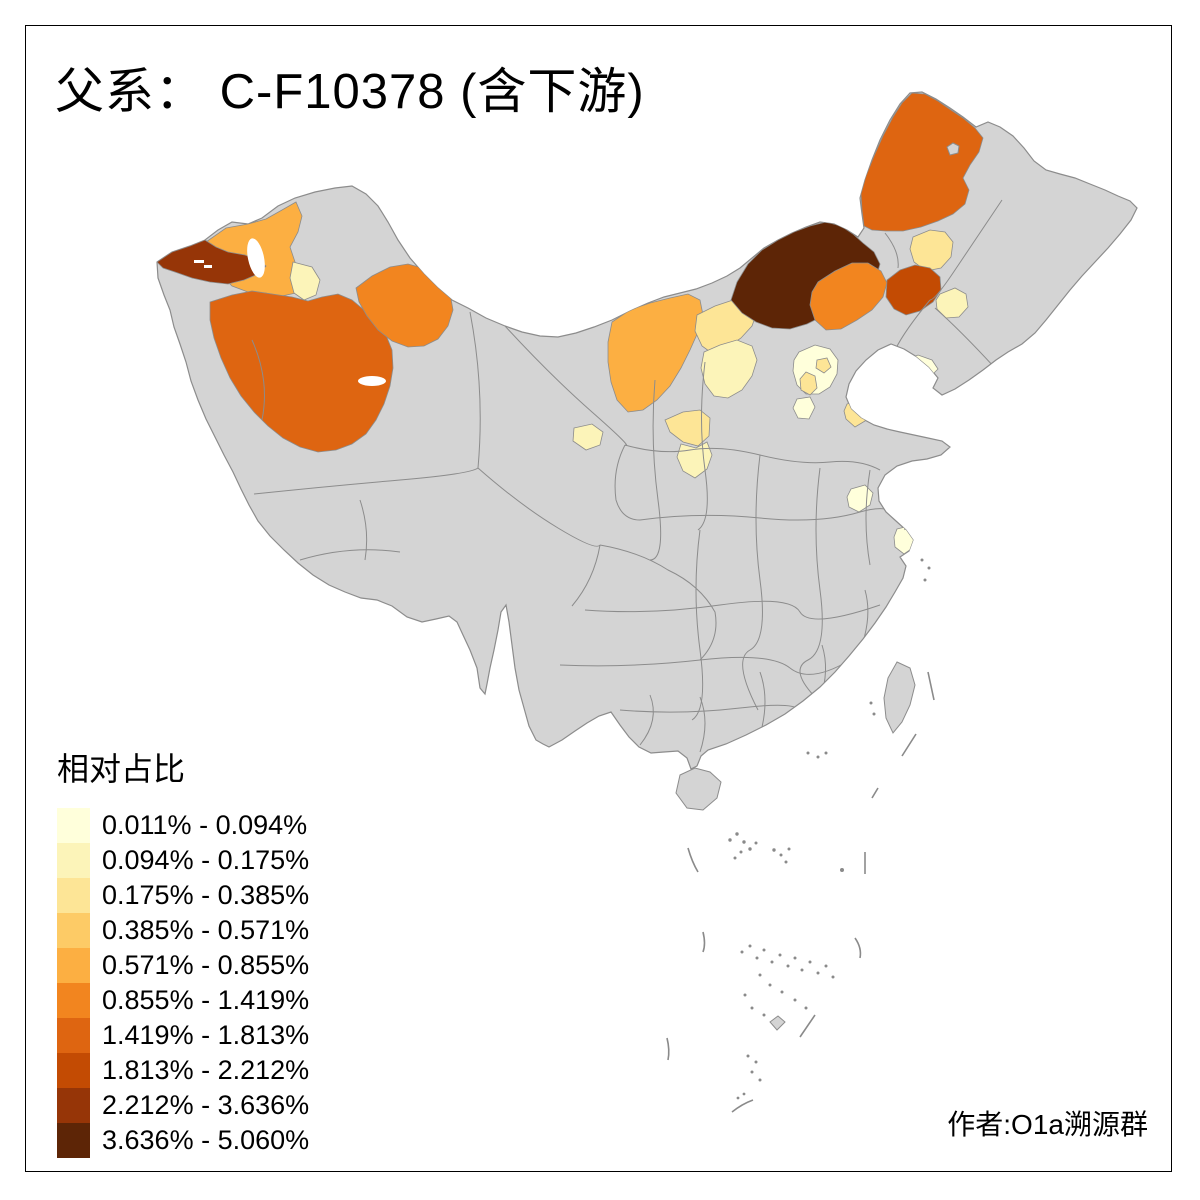  What do you see at coordinates (183, 965) in the screenshot?
I see `legend-row: 0.571% - 0.855%` at bounding box center [183, 965].